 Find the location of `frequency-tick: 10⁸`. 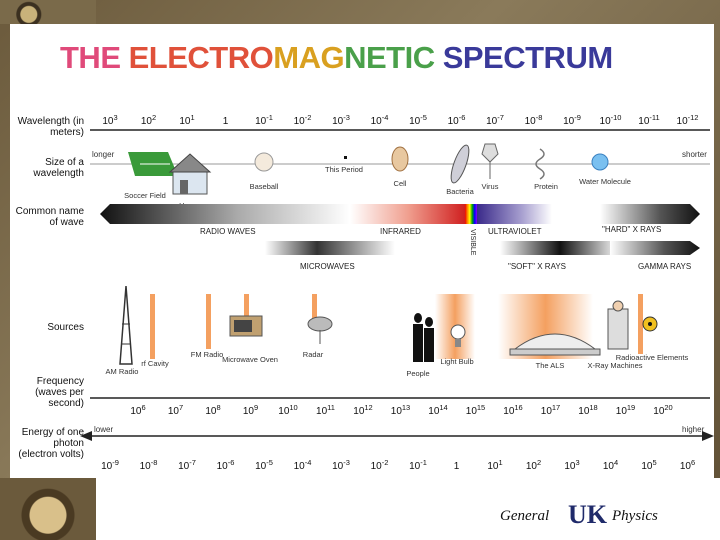

frequency-tick: 10⁸ is located at coordinates (212, 410).